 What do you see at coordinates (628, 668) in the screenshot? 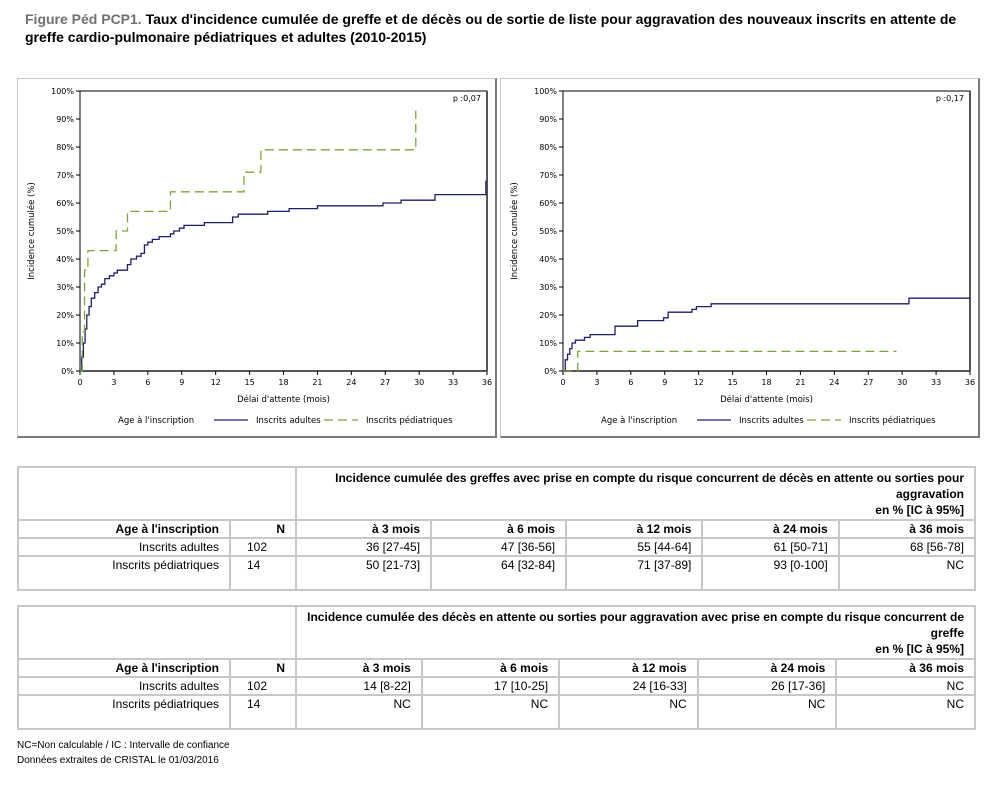
I see `header-12m: à 12 mois` at bounding box center [628, 668].